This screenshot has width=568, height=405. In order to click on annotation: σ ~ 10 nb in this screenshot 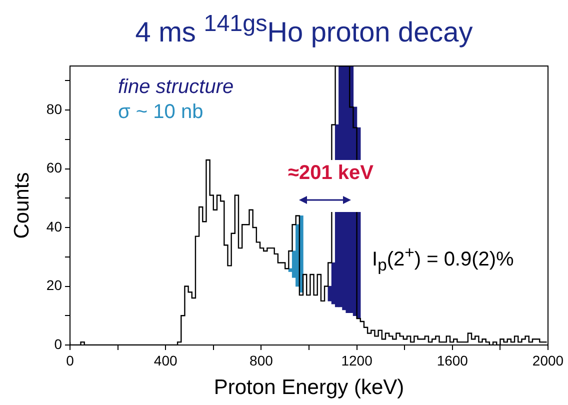, I will do `click(161, 112)`.